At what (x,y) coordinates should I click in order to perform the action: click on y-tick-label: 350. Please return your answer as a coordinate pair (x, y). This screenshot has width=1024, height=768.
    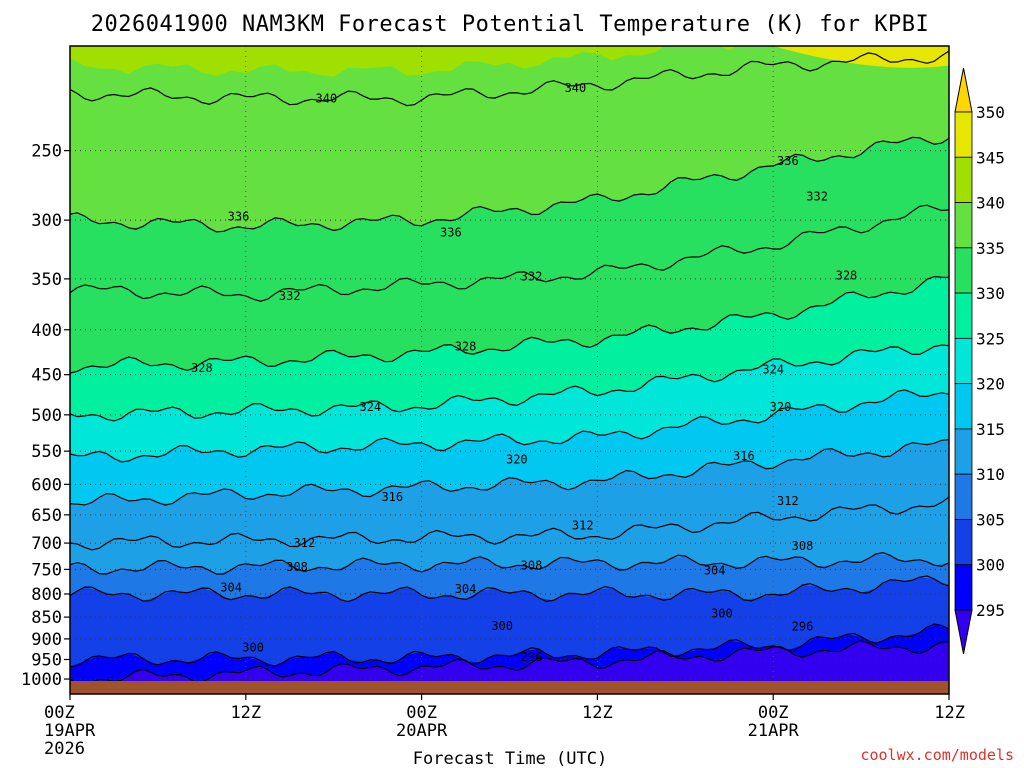
    Looking at the image, I should click on (46, 280).